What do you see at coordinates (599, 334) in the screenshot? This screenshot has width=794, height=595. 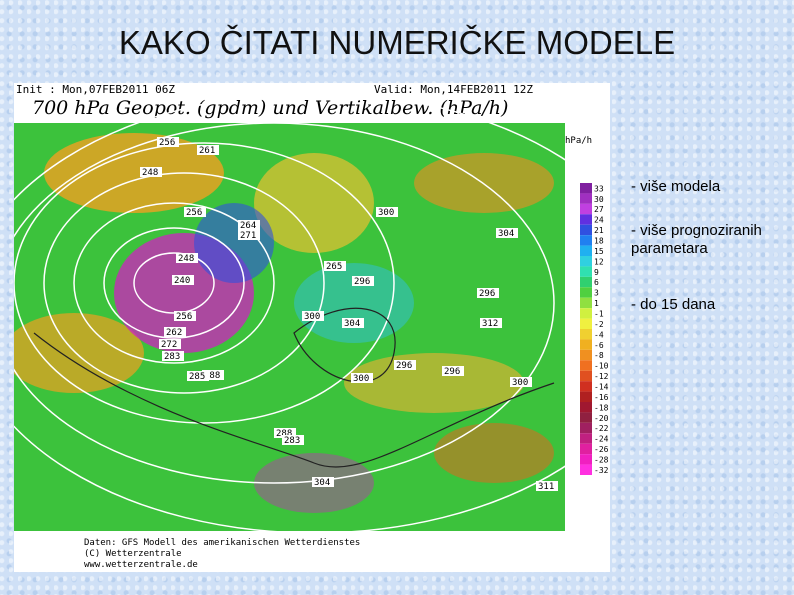 I see `scale-label: -4` at bounding box center [599, 334].